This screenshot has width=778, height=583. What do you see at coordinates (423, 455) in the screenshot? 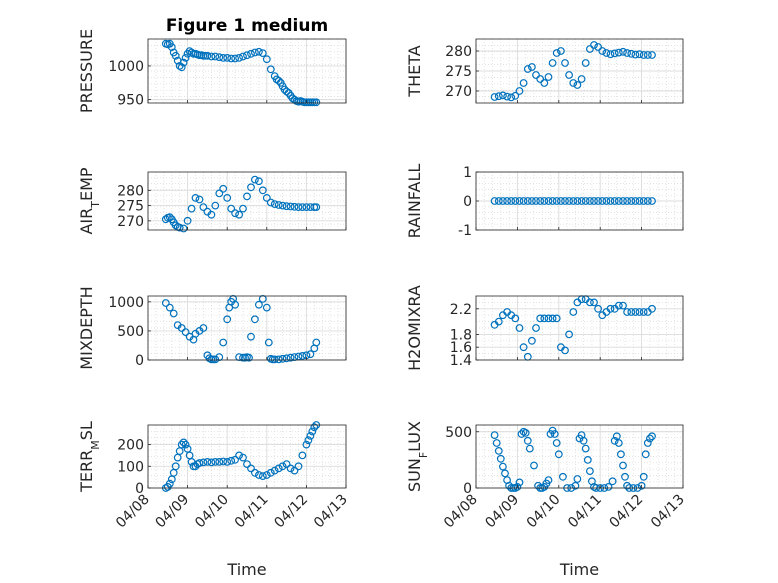
I see `y-axis-label-subscript: F` at bounding box center [423, 455].